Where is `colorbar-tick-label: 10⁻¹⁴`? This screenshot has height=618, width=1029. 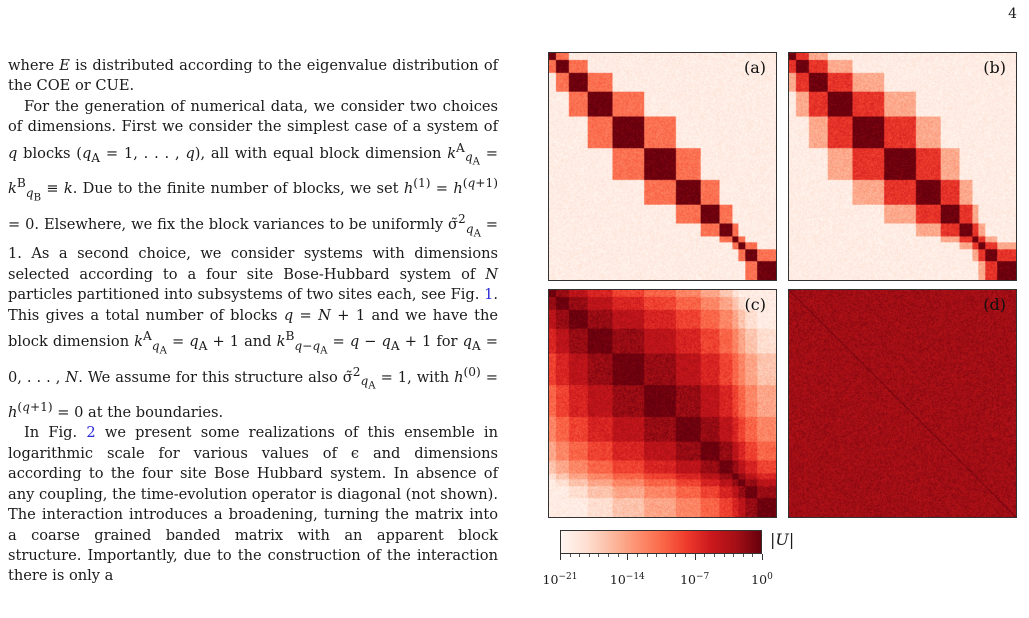
colorbar-tick-label: 10⁻¹⁴ is located at coordinates (627, 580).